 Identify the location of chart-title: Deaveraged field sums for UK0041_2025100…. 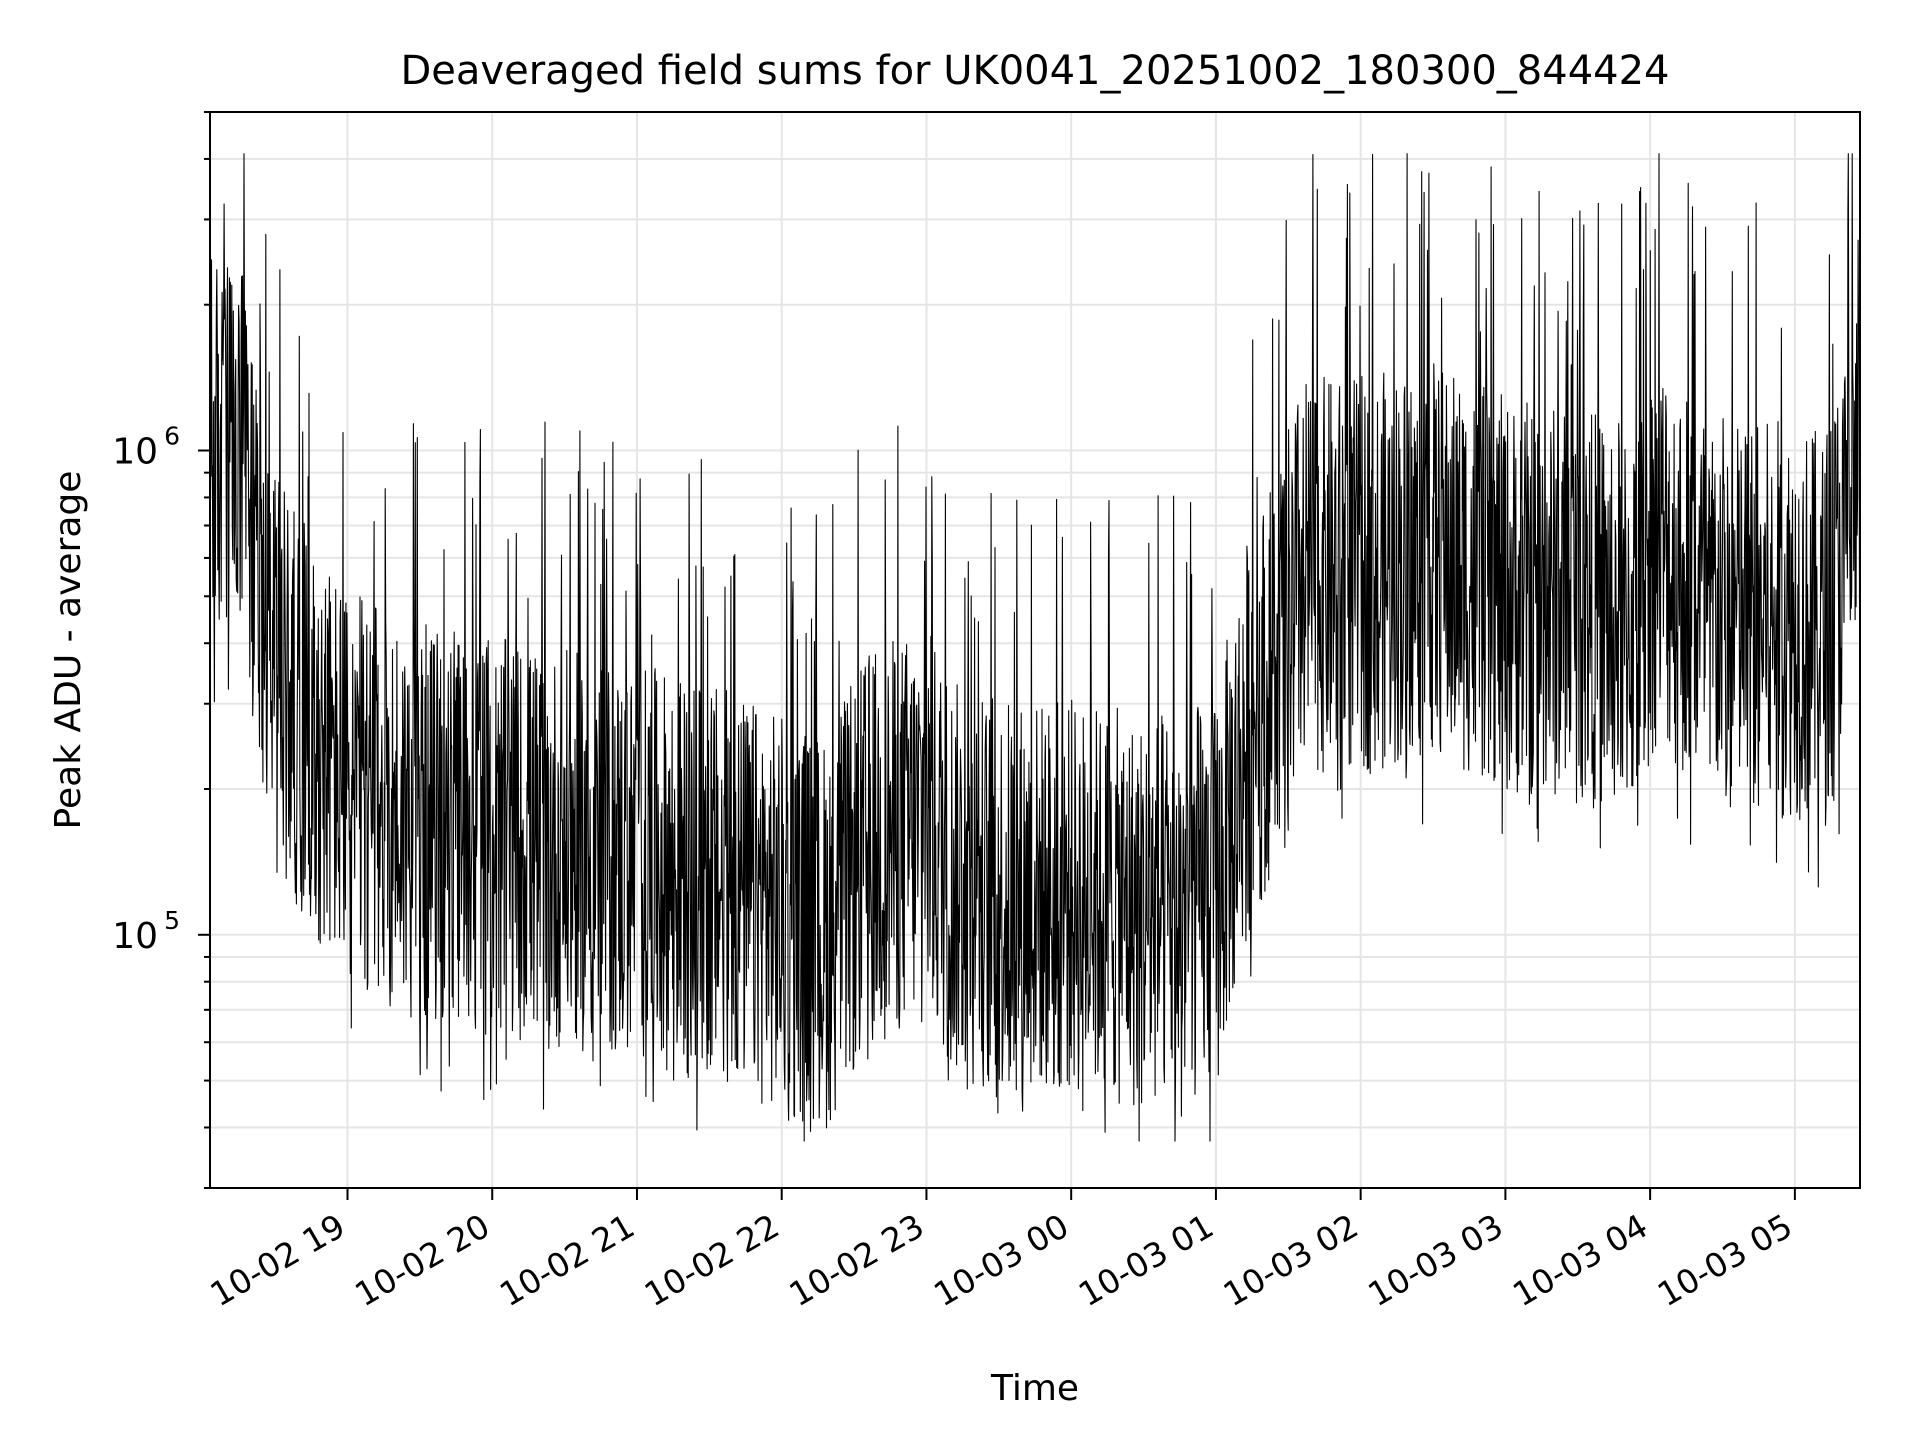
(1034, 71).